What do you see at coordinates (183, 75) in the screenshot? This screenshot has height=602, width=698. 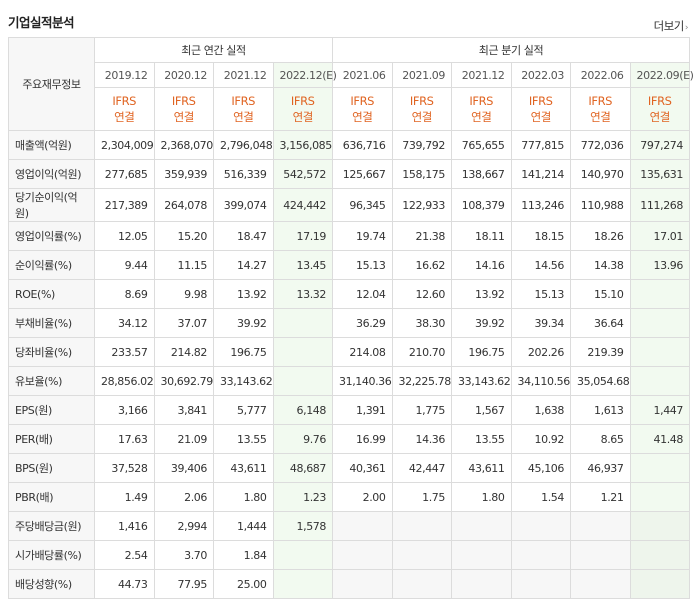 I see `period-header: 2020.12` at bounding box center [183, 75].